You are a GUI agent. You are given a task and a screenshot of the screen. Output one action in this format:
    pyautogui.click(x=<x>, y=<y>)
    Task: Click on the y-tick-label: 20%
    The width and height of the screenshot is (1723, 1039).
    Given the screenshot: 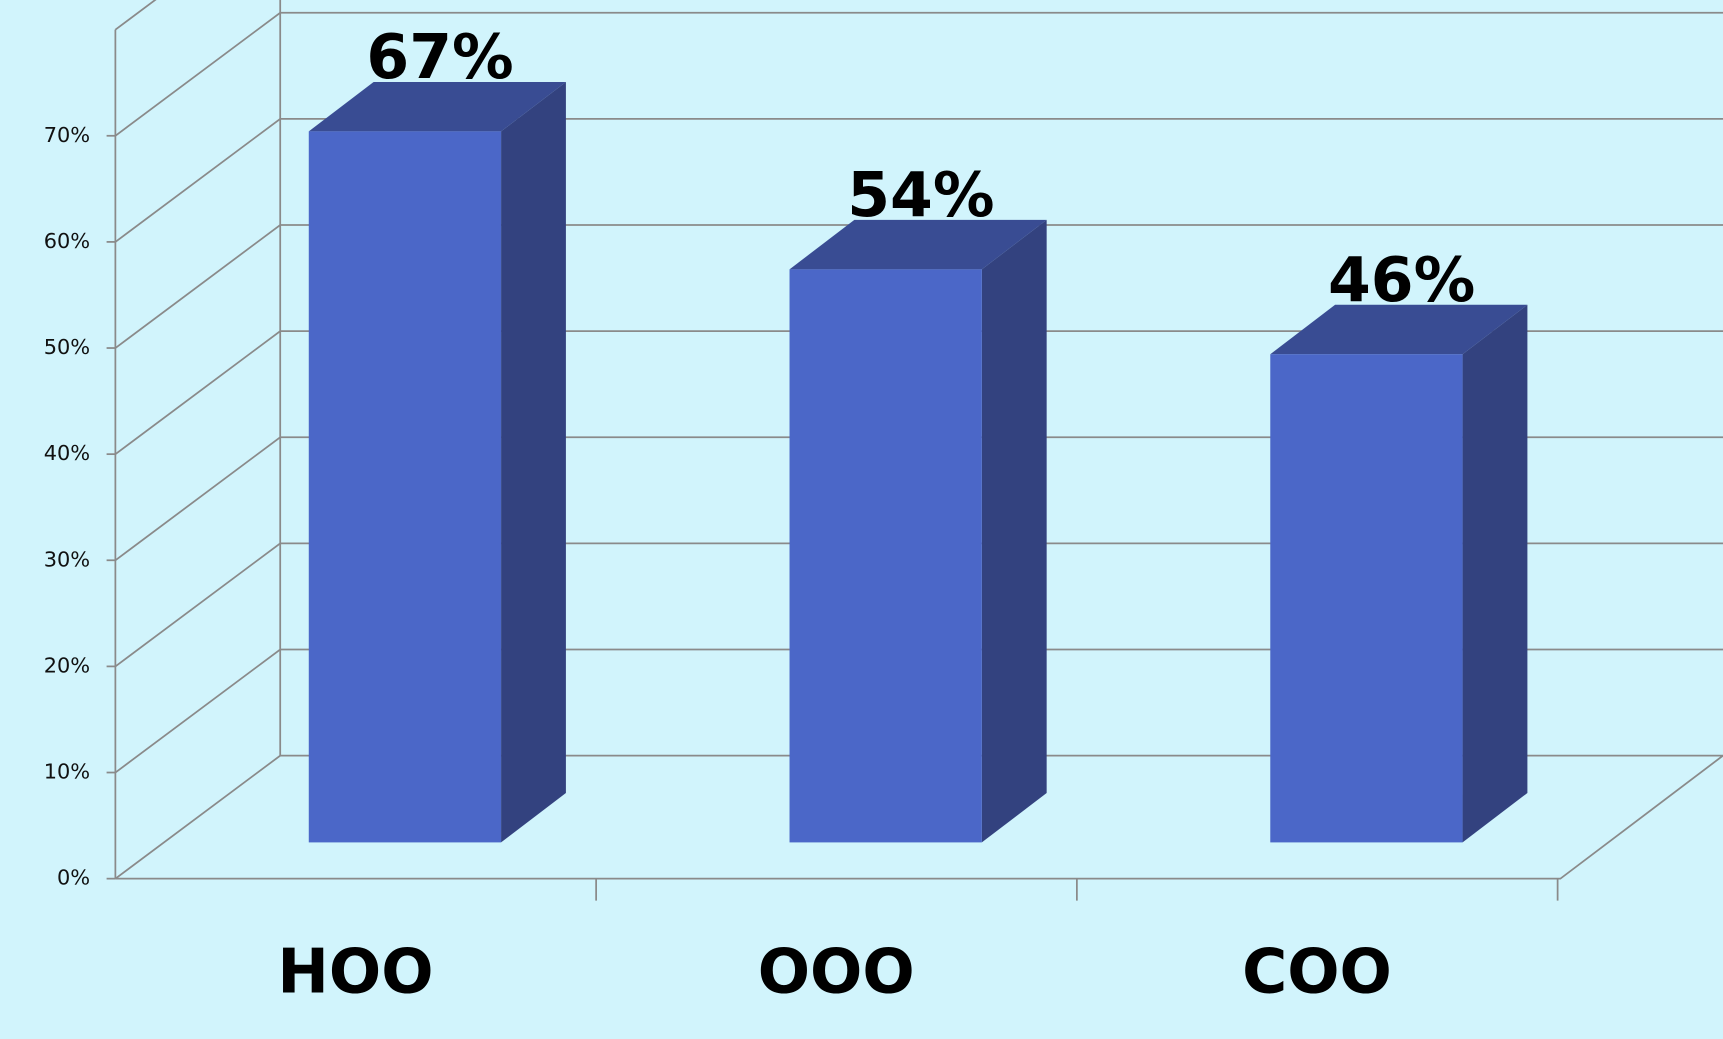 What is the action you would take?
    pyautogui.click(x=67, y=665)
    